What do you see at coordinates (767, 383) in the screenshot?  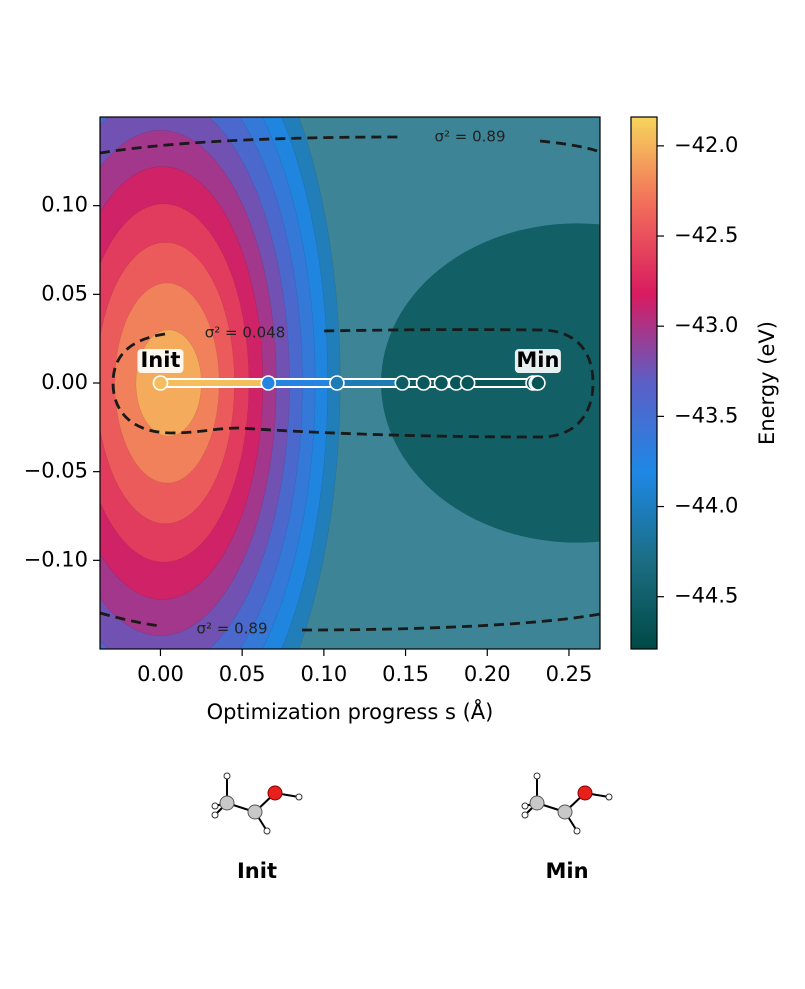 I see `colorbar-label: Energy (eV)` at bounding box center [767, 383].